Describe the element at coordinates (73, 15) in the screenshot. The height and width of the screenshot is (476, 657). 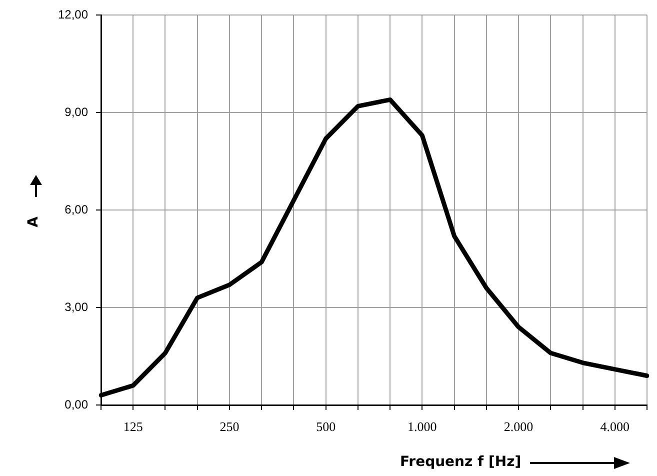
I see `y-tick-label: 12,00` at that location.